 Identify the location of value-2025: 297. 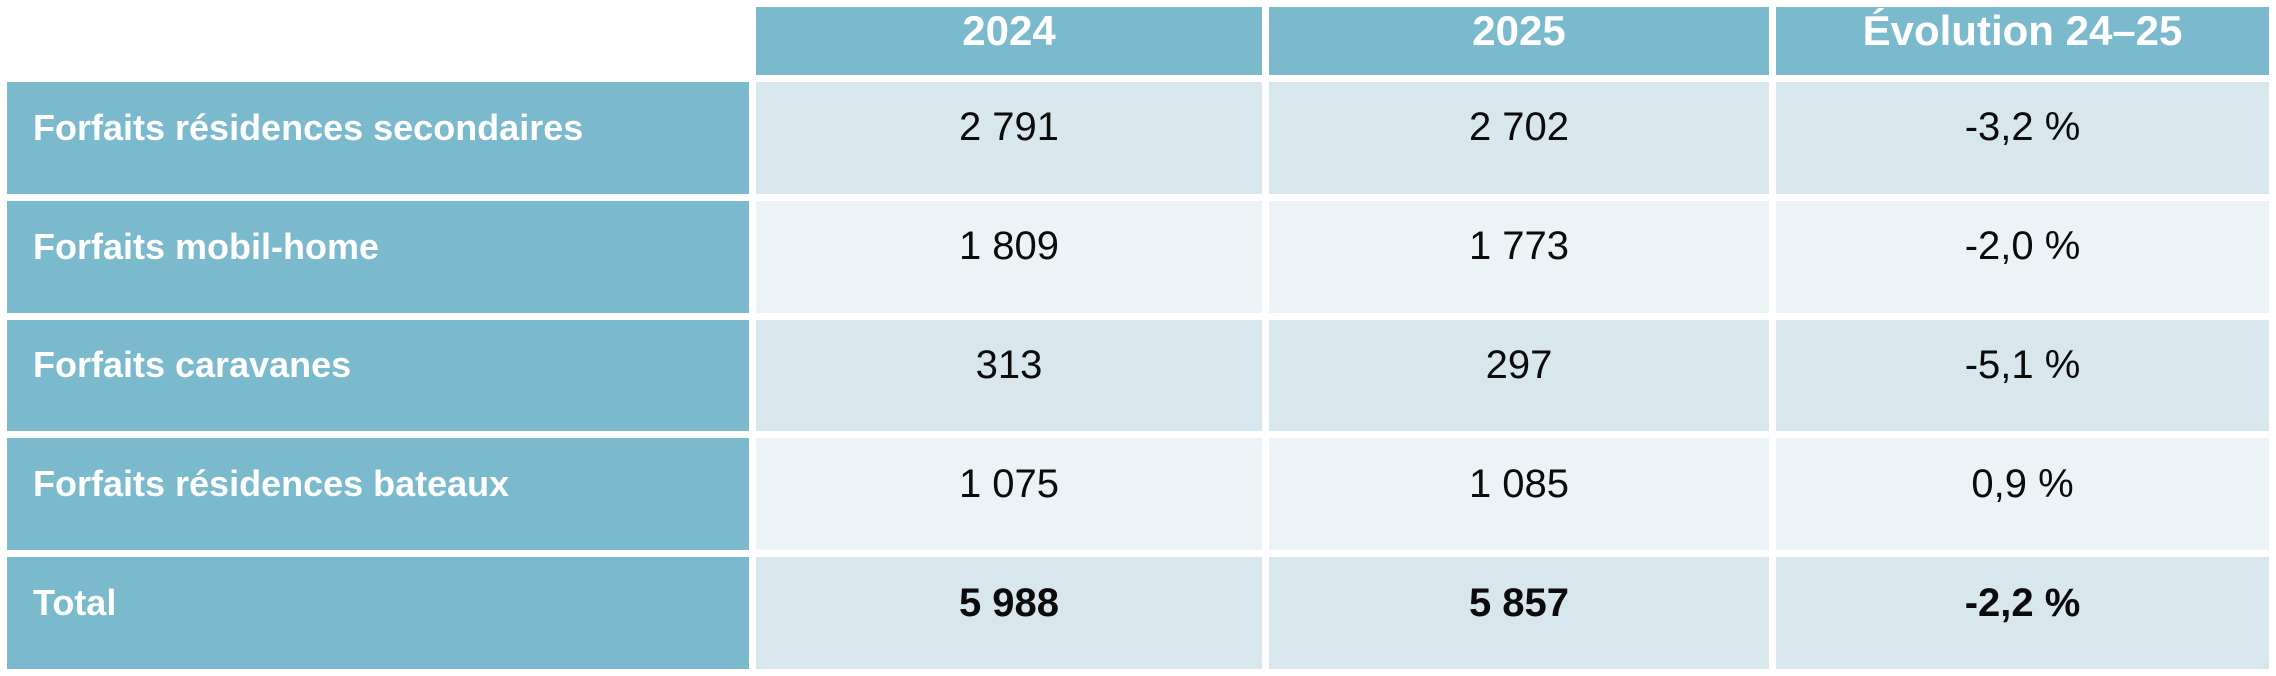
(1519, 375).